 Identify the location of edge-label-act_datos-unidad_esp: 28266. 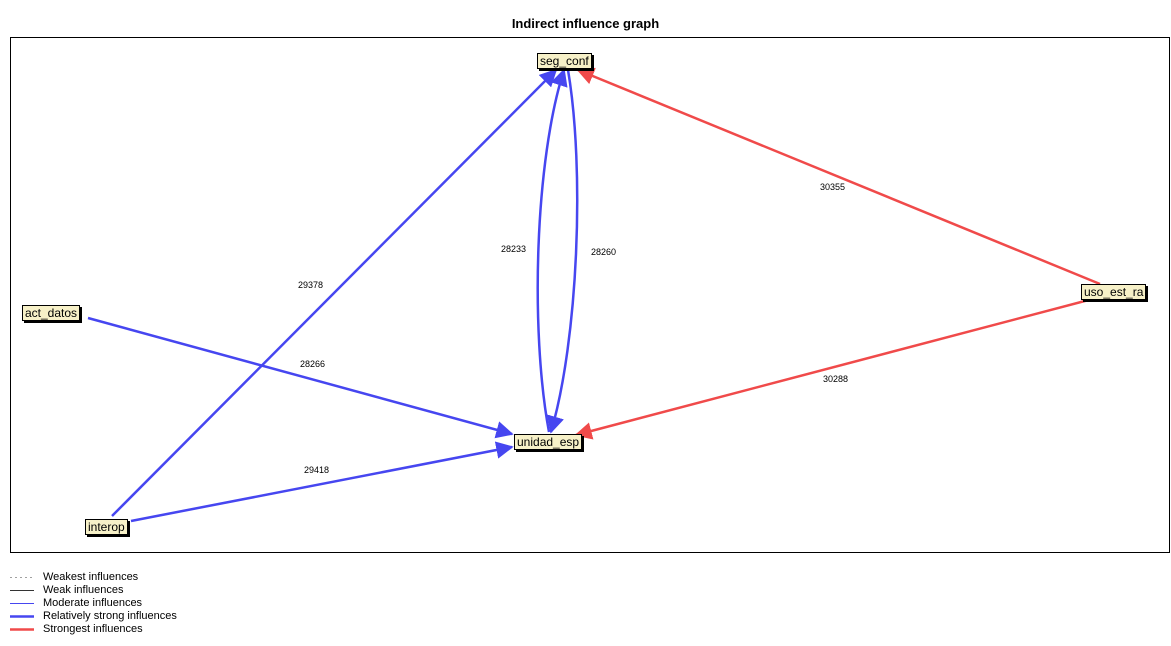
(313, 364).